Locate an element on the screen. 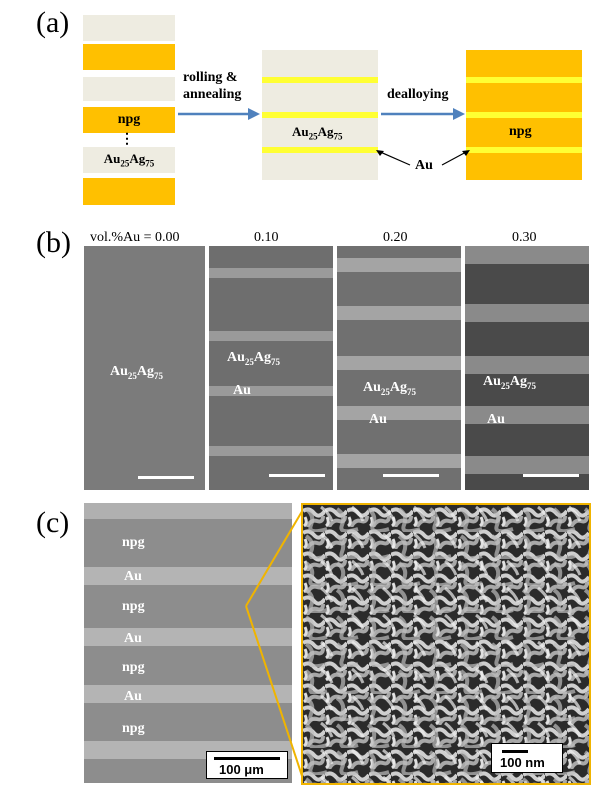  stack1-layer-npg: npg is located at coordinates (129, 120).